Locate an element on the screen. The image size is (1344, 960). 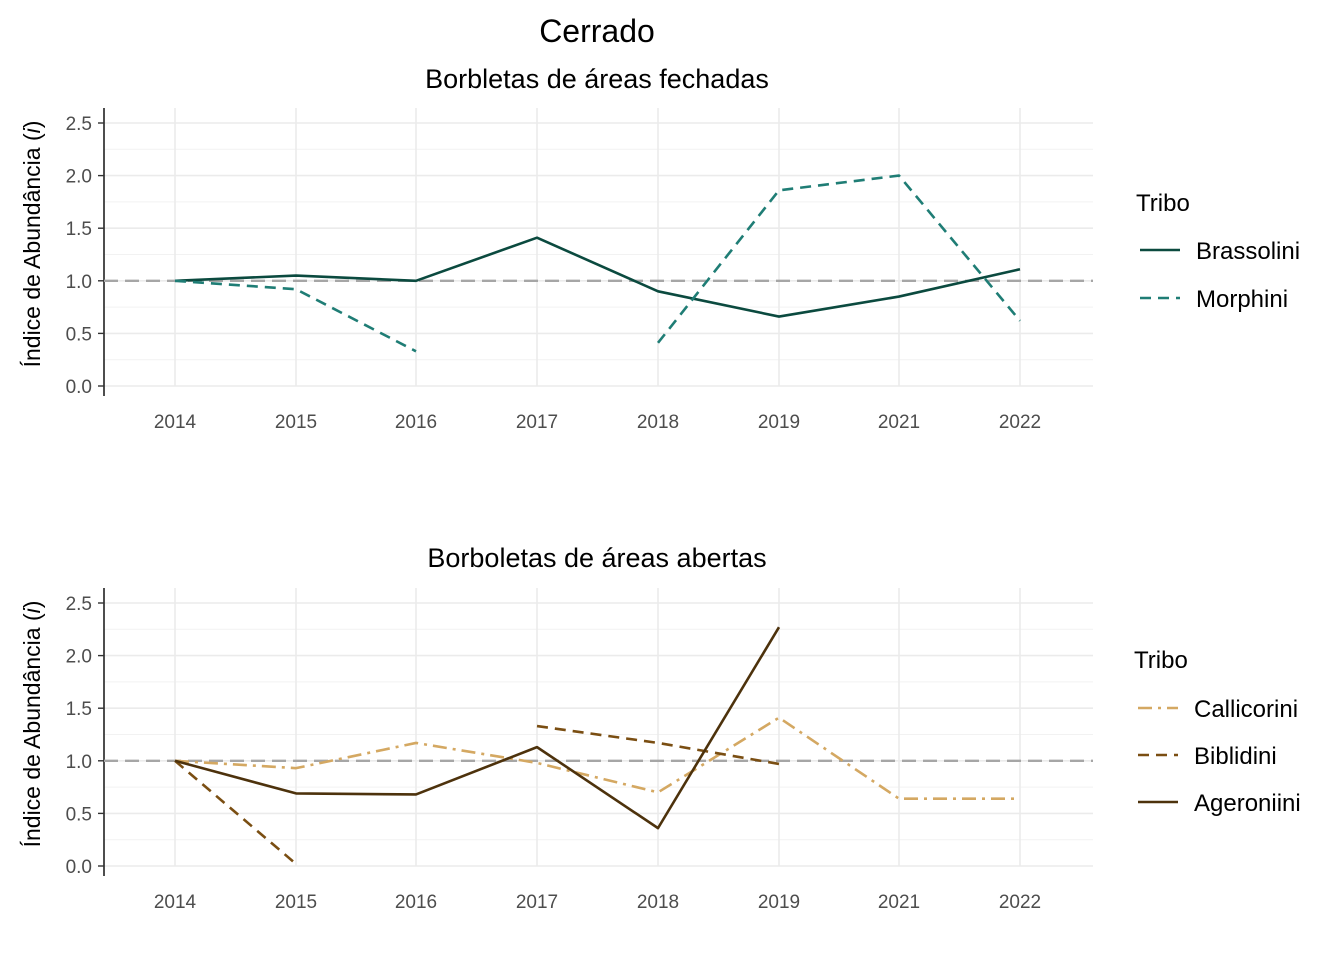
panel-title: Borbletas de áreas fechadas is located at coordinates (597, 79).